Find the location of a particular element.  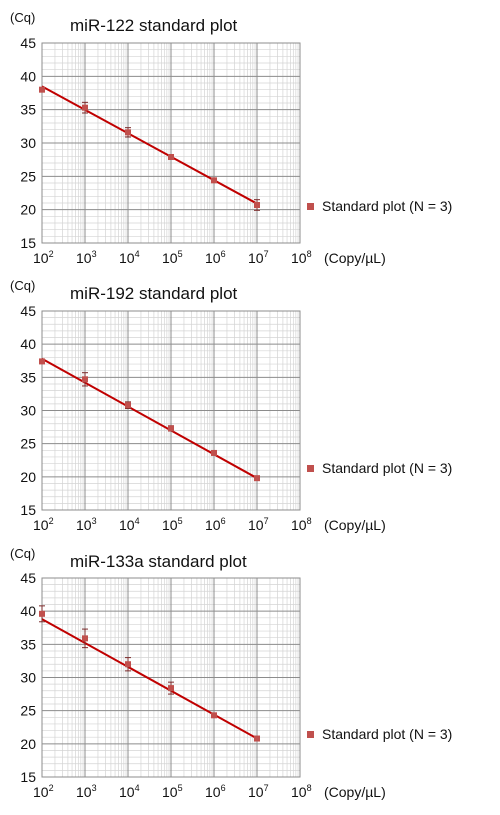

x-tick-exponent: 7 is located at coordinates (266, 521).